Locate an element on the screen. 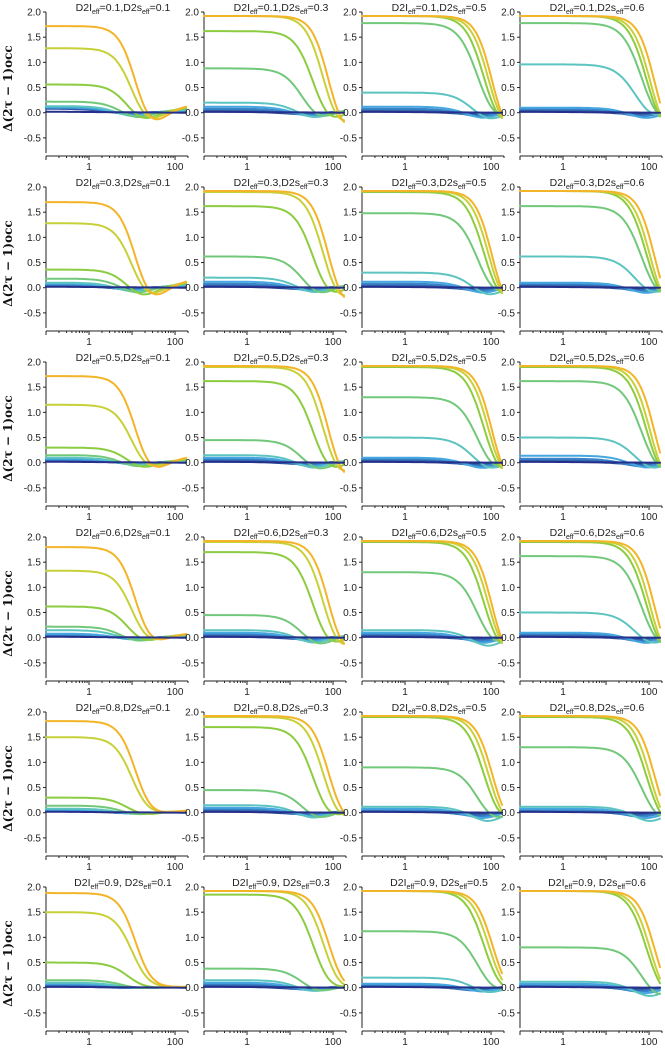 The height and width of the screenshot is (1050, 665). panel-title-part: =0.1 is located at coordinates (160, 8).